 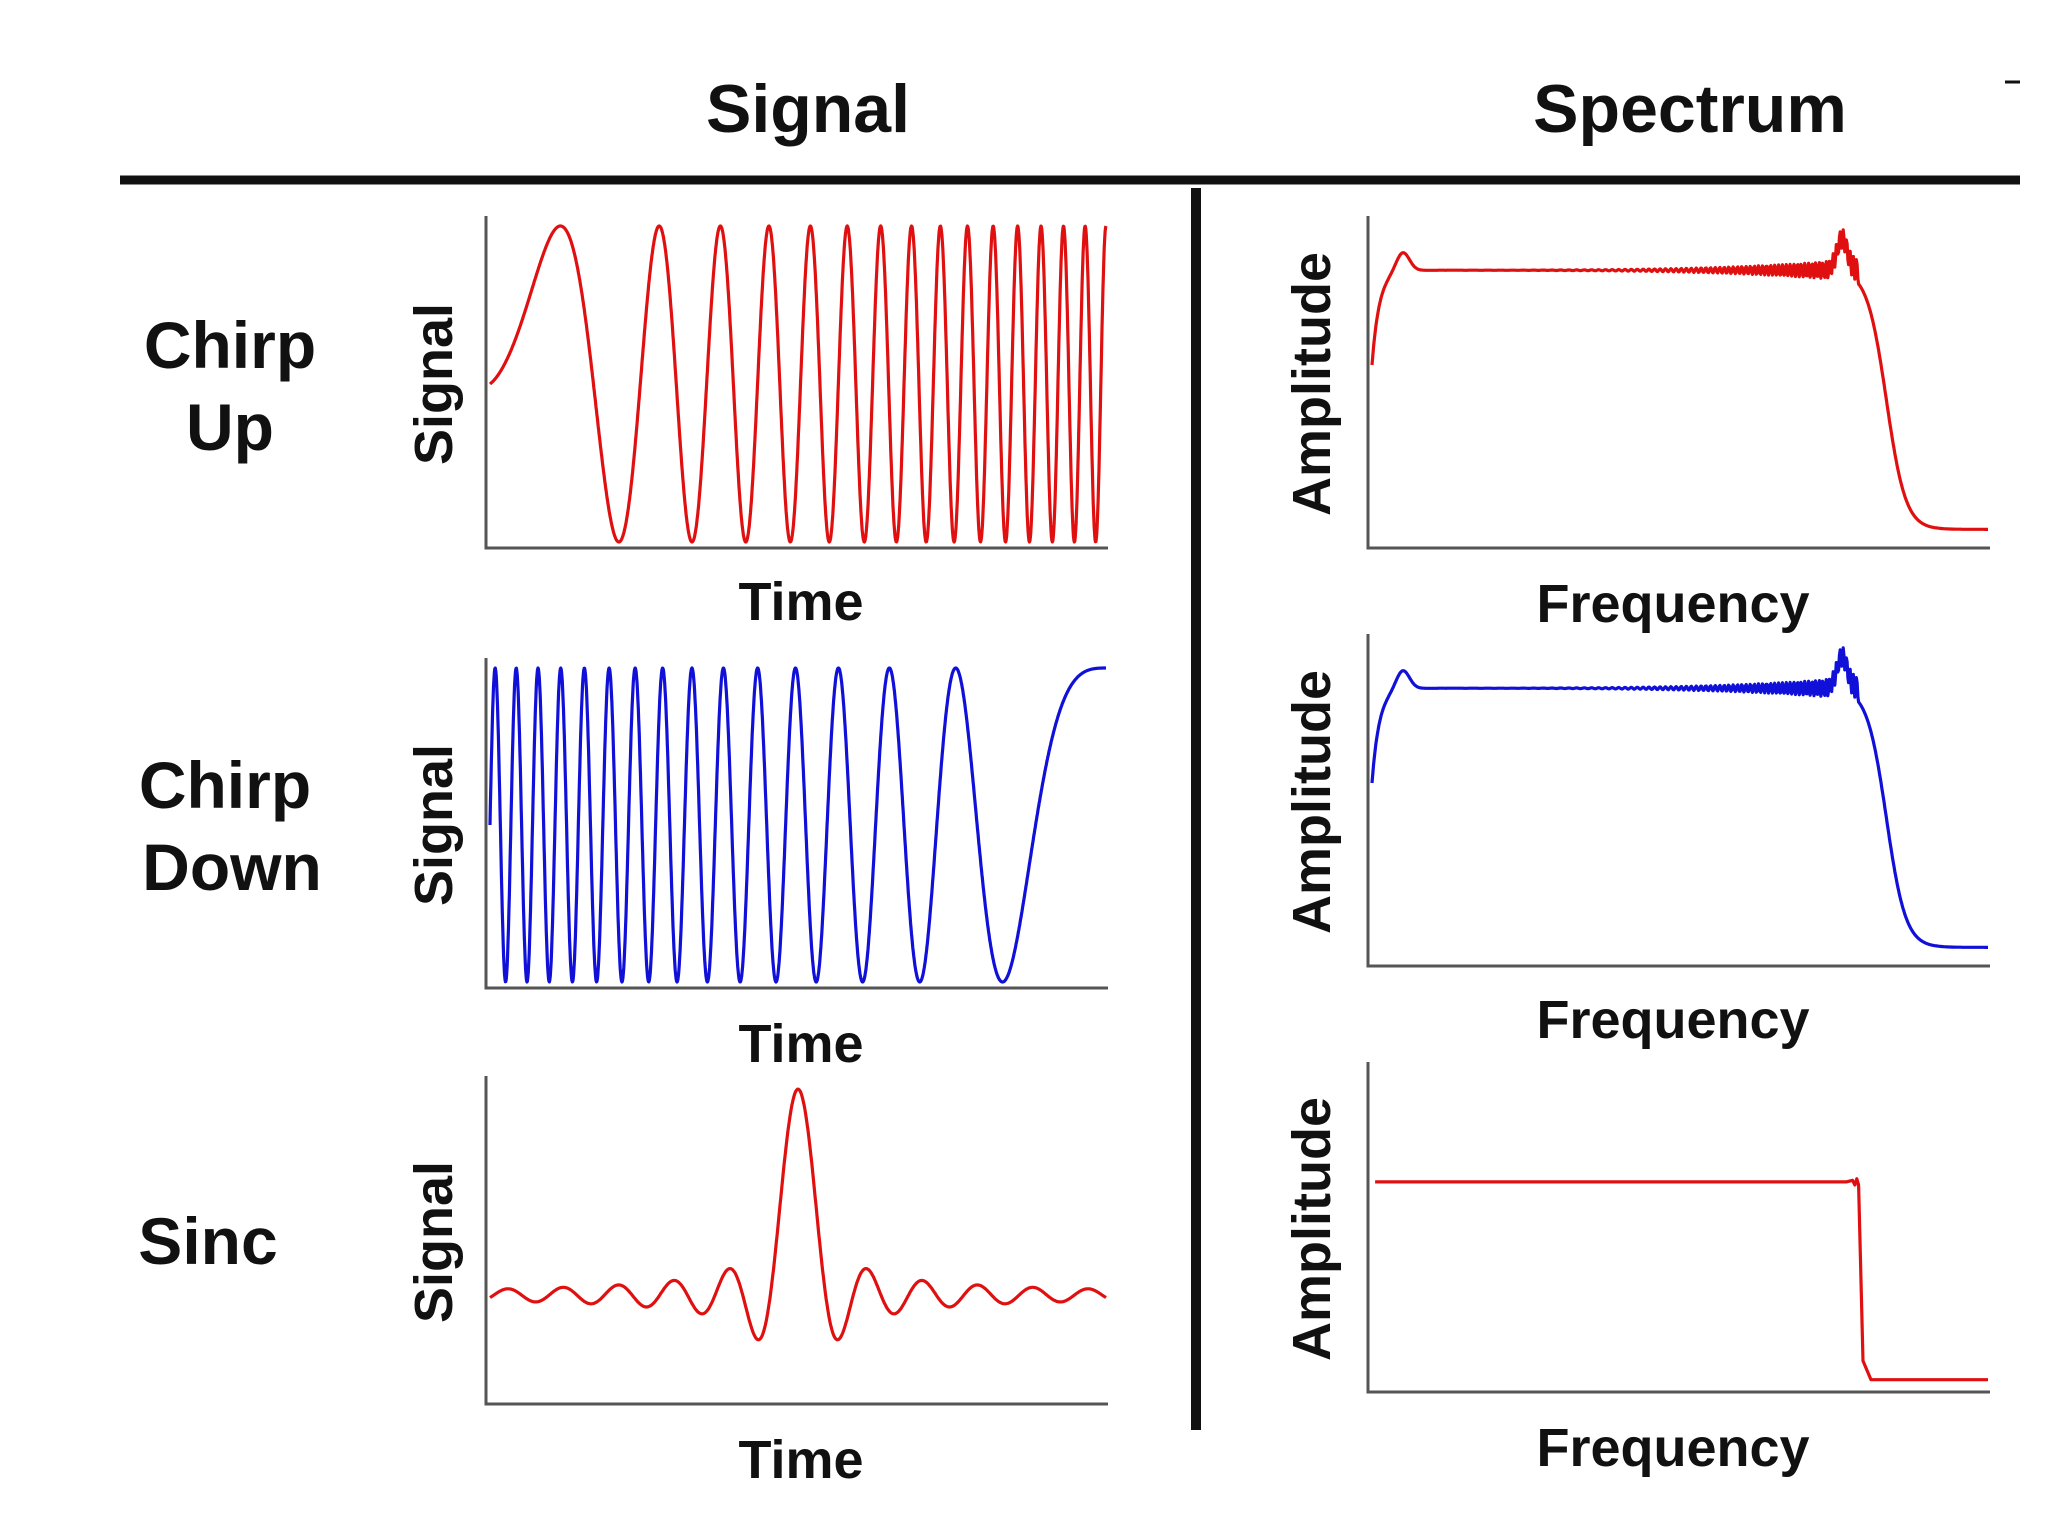 I want to click on sinc-spectrum-panel: Frequency Amplitude, so click(x=1636, y=1270).